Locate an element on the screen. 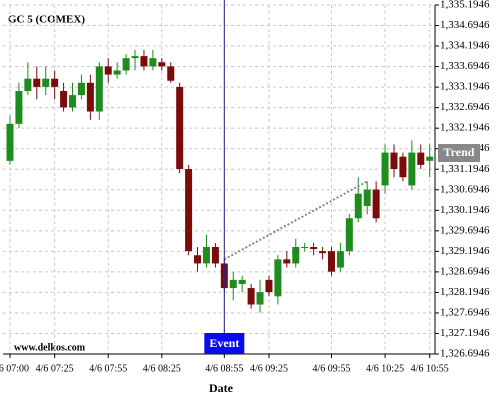 This screenshot has width=500, height=400. y-tick-label: 1,329.6946 is located at coordinates (465, 230).